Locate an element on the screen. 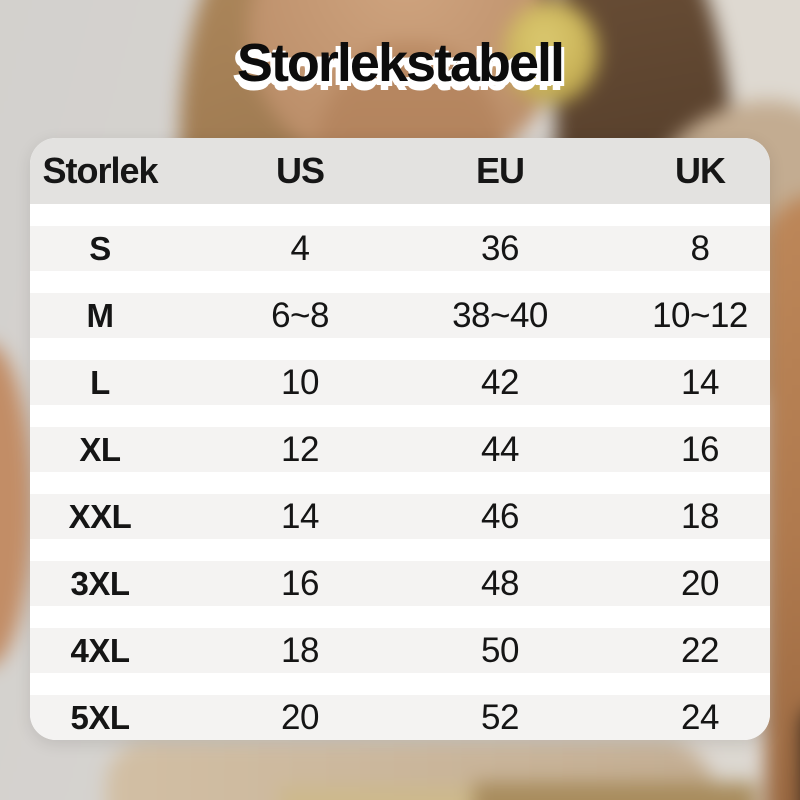  us-value-cell: 14 is located at coordinates (300, 516).